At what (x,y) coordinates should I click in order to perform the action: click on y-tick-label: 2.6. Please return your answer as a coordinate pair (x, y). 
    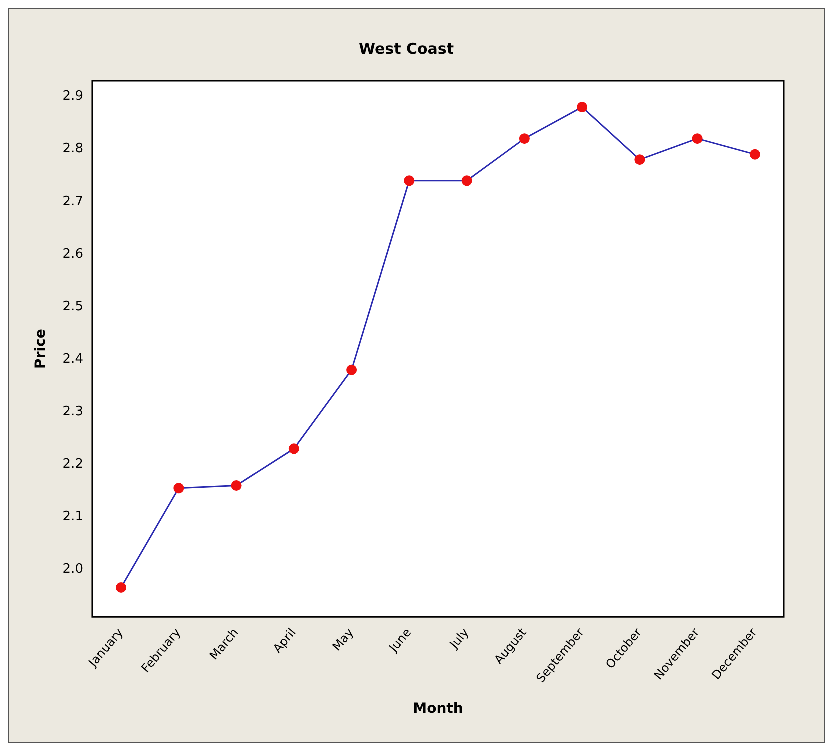
    Looking at the image, I should click on (73, 254).